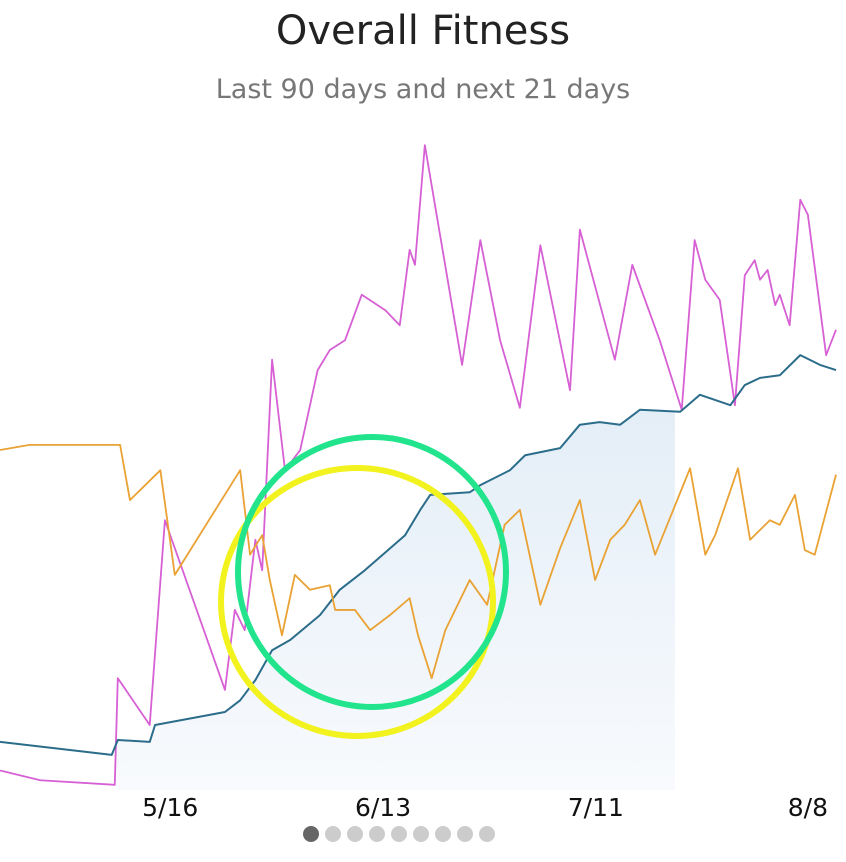 This screenshot has width=846, height=862. I want to click on page-indicator, so click(399, 834).